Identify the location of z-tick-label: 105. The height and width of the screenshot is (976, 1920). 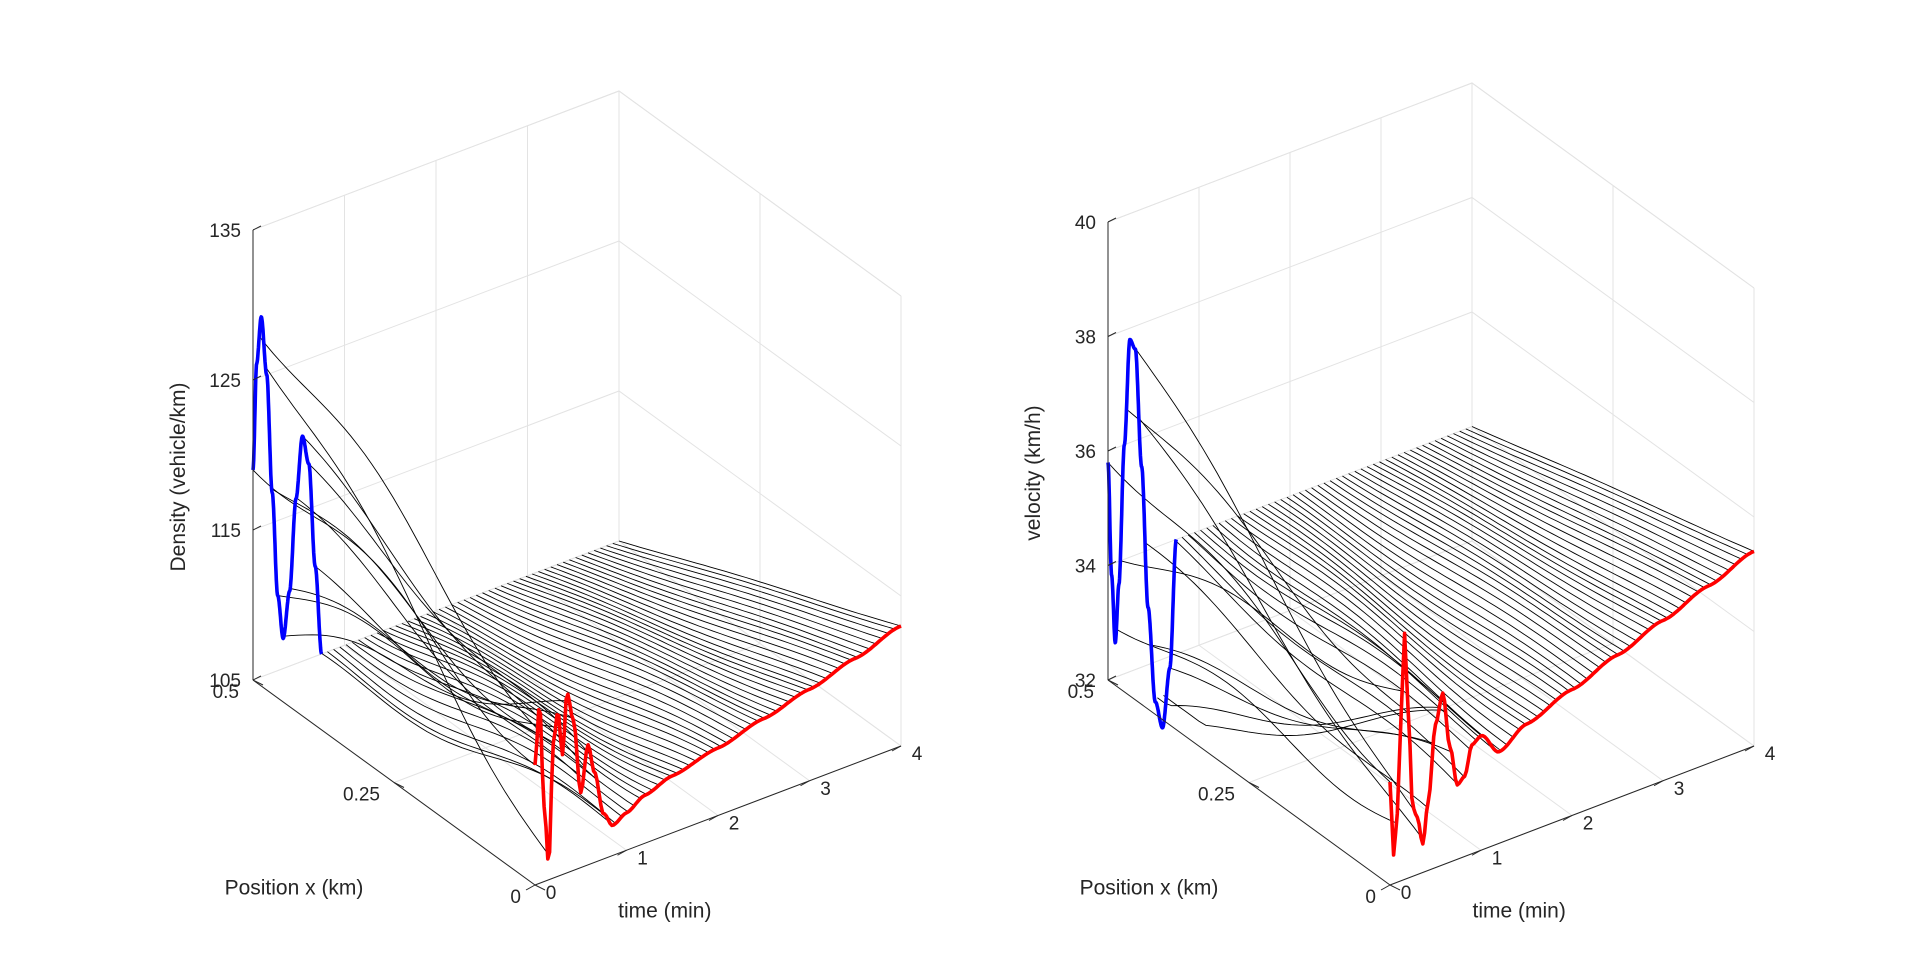
(225, 681).